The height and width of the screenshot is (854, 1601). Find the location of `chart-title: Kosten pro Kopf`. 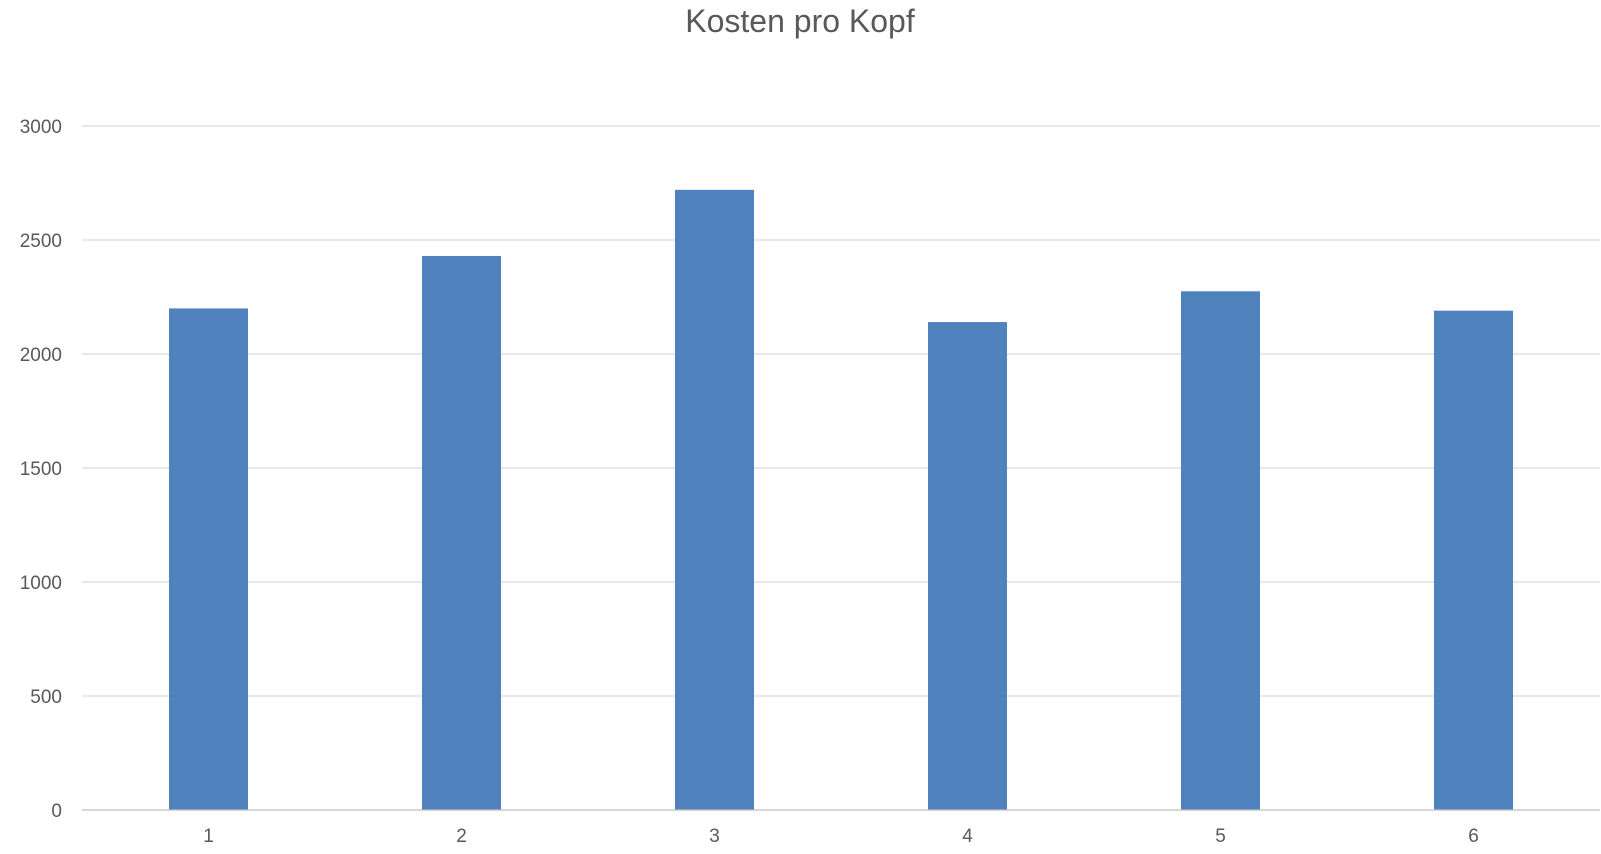

chart-title: Kosten pro Kopf is located at coordinates (800, 21).